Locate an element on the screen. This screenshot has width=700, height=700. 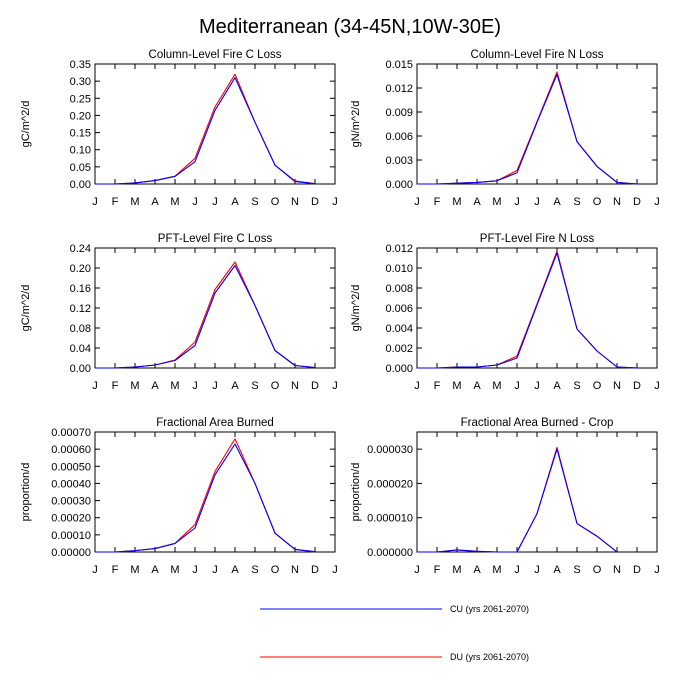
figure-title: Mediterranean (34-45N,10W-30E) is located at coordinates (350, 27).